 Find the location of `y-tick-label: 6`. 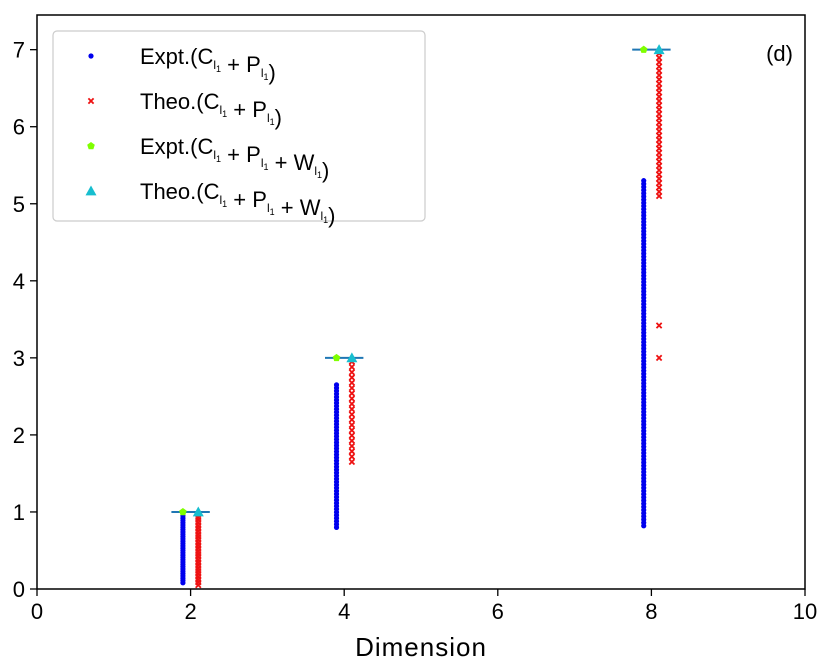

y-tick-label: 6 is located at coordinates (19, 127).